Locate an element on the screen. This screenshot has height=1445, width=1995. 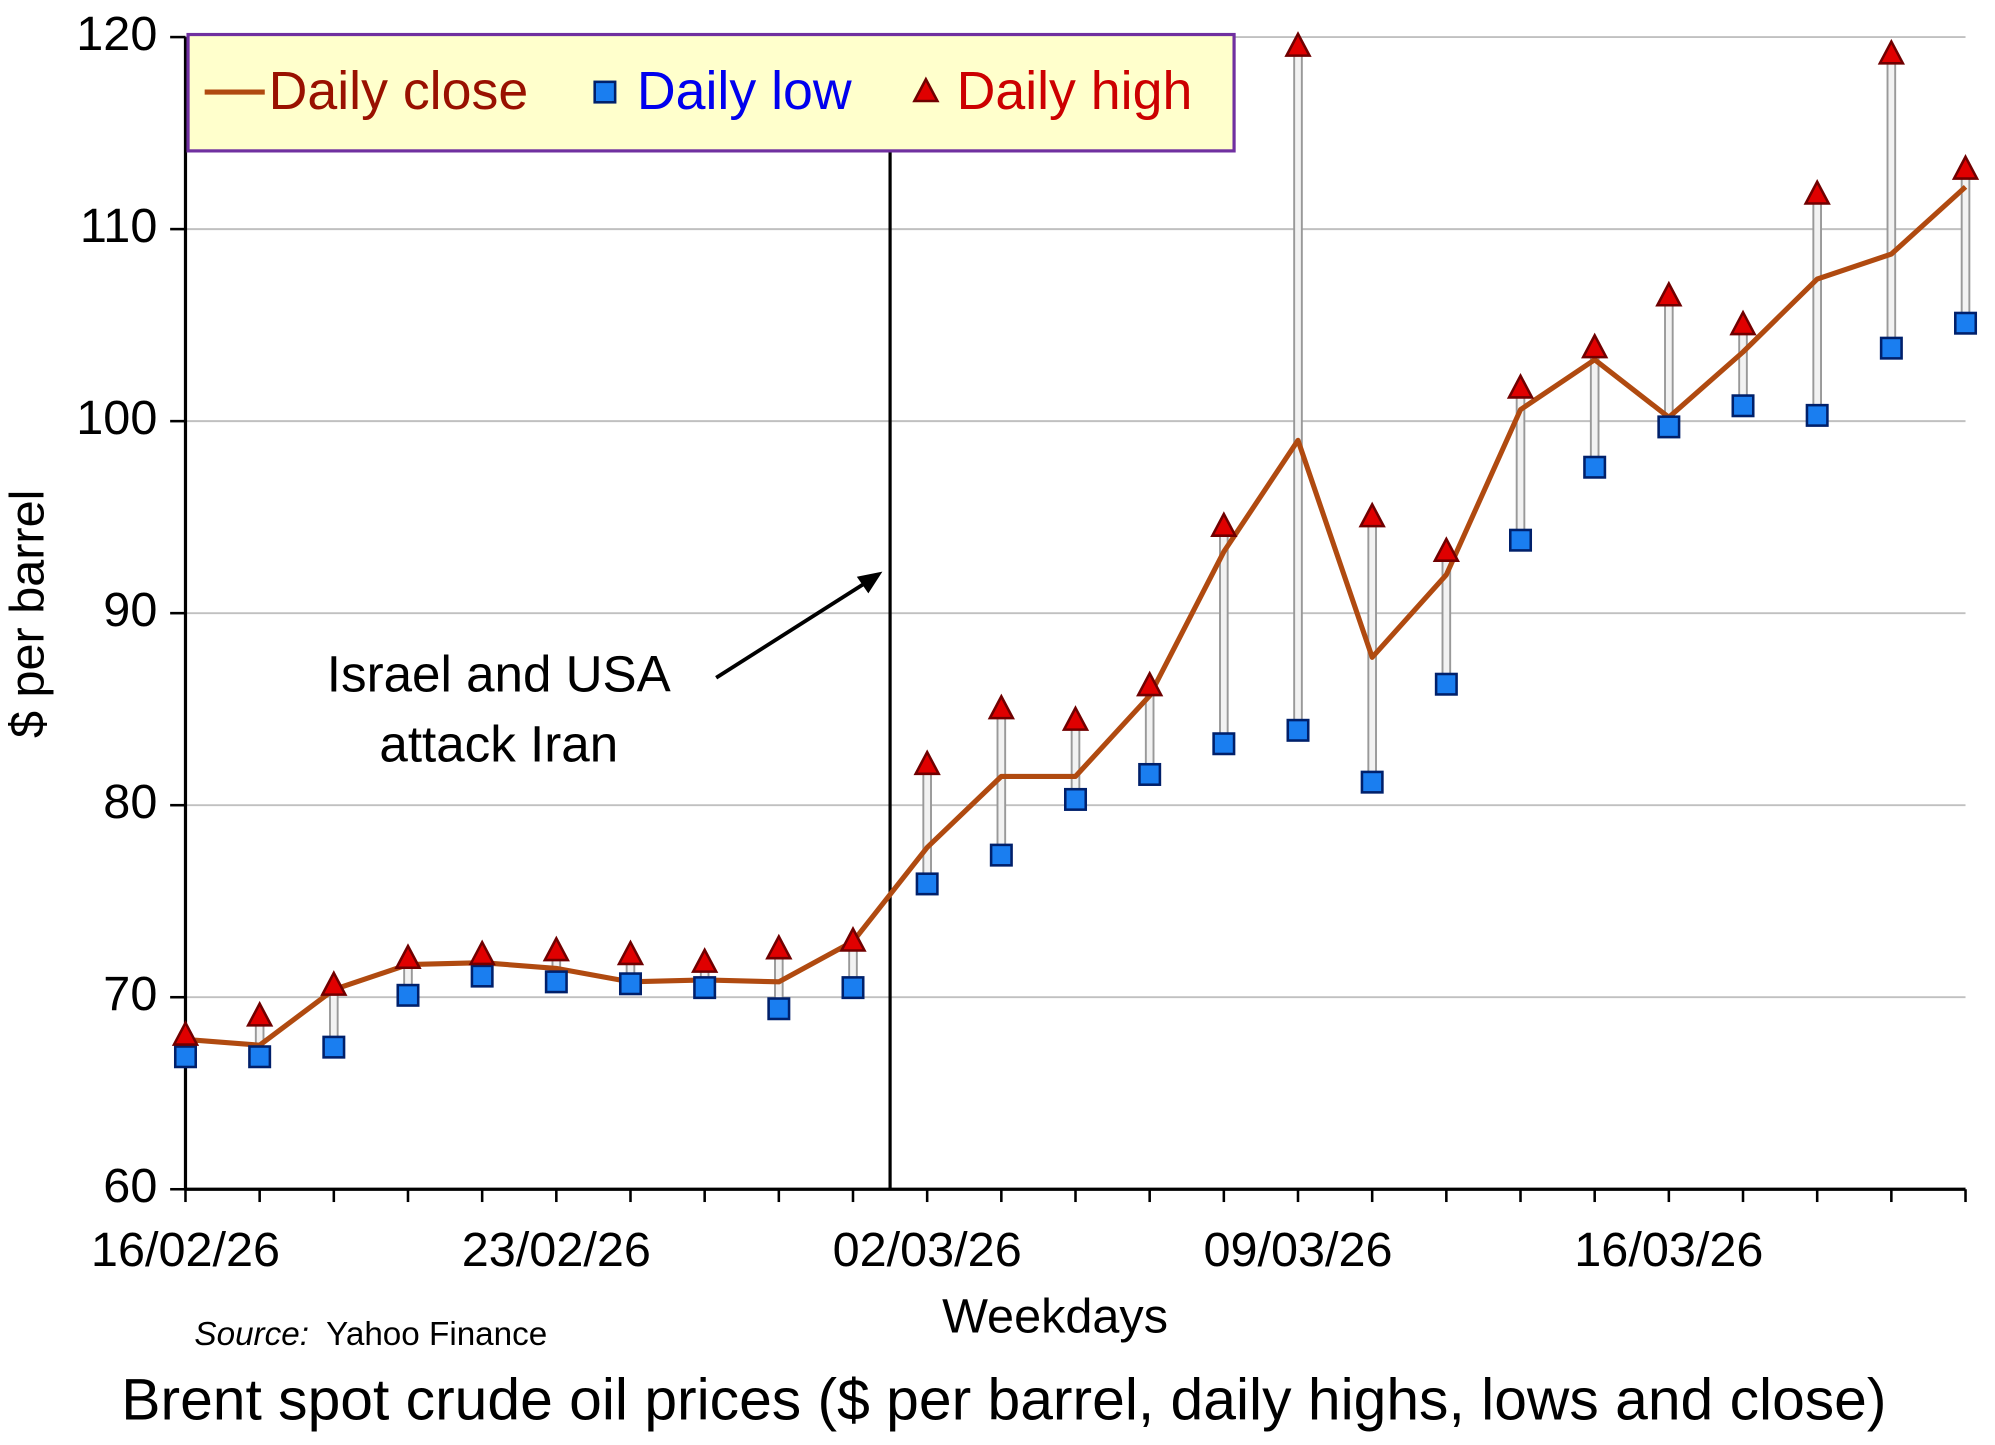
y-tick-label: 100 is located at coordinates (116, 418).